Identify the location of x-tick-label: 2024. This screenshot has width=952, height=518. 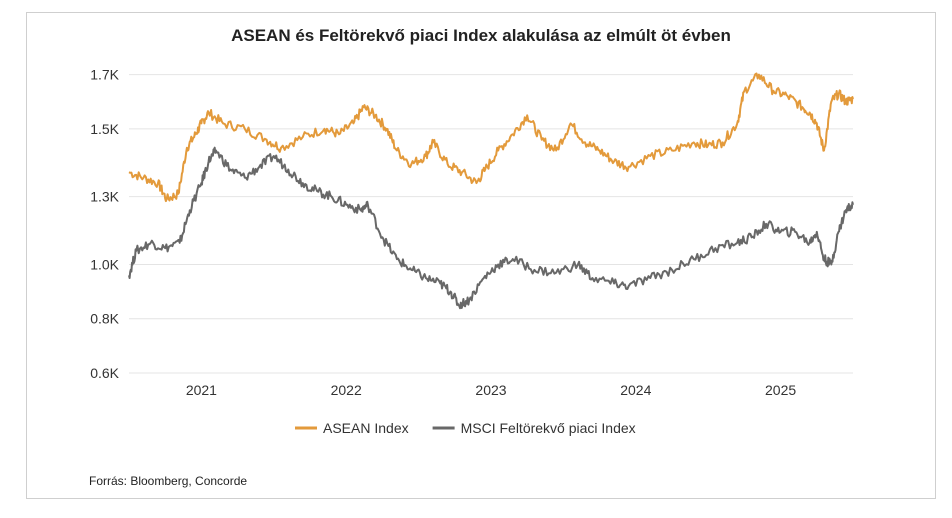
(635, 390).